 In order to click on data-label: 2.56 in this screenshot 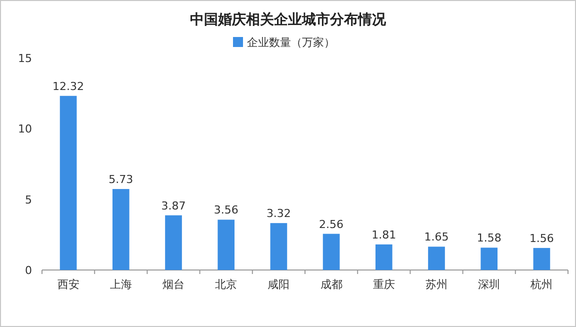, I will do `click(331, 224)`.